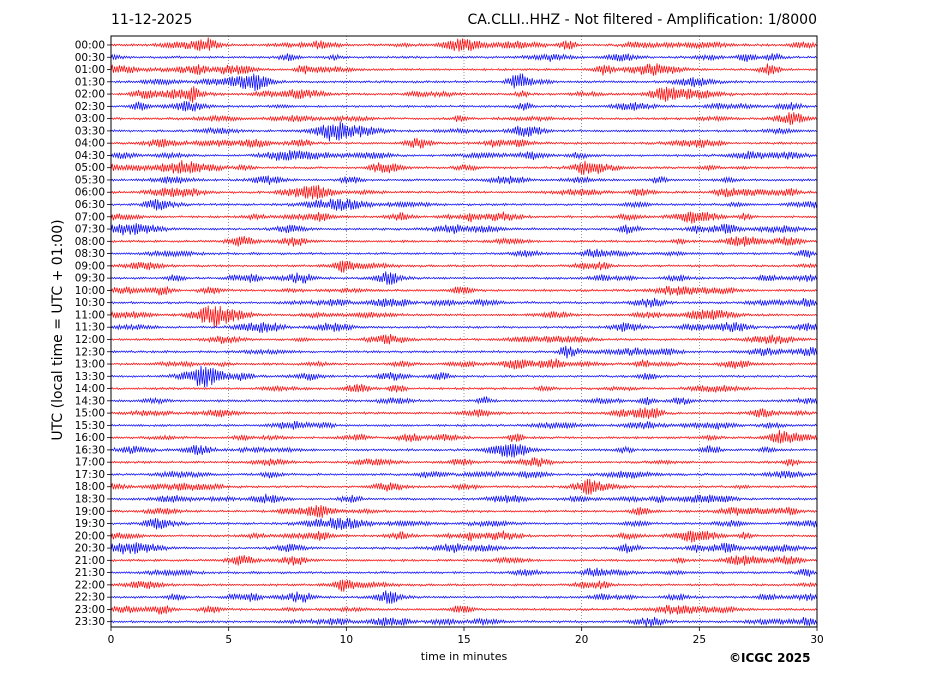 The image size is (927, 696). Describe the element at coordinates (90, 156) in the screenshot. I see `y-tick-label: 04:30` at that location.